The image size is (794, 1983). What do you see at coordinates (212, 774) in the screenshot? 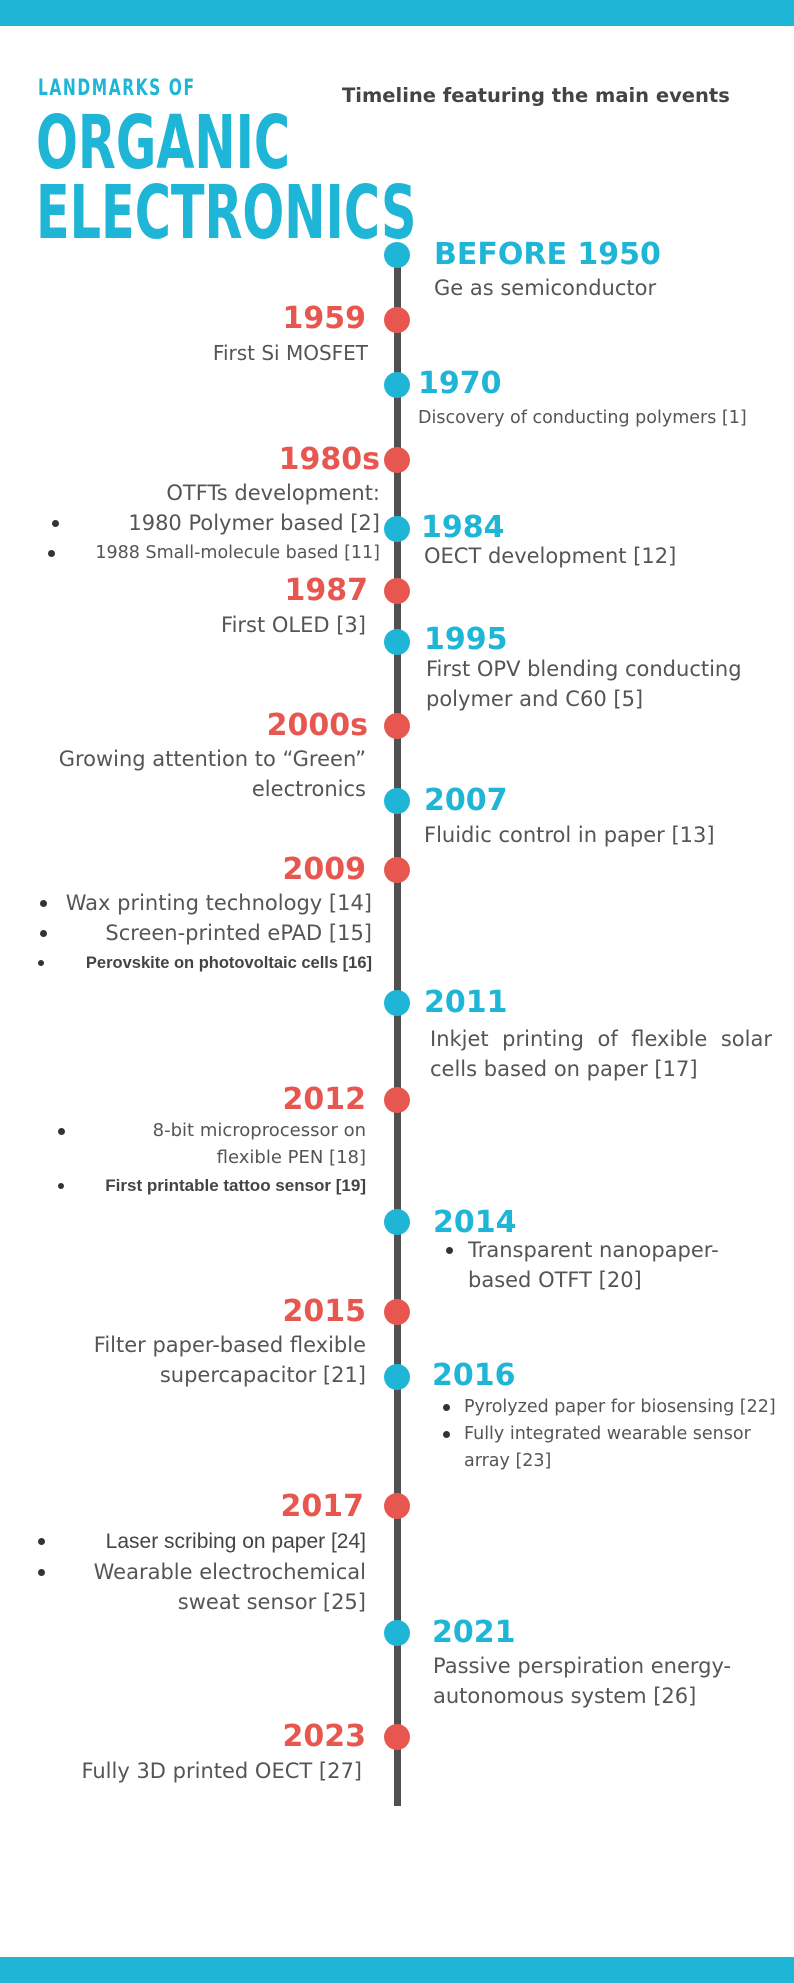
I see `event-text-2000s: Growing attention to “Green” electronics` at bounding box center [212, 774].